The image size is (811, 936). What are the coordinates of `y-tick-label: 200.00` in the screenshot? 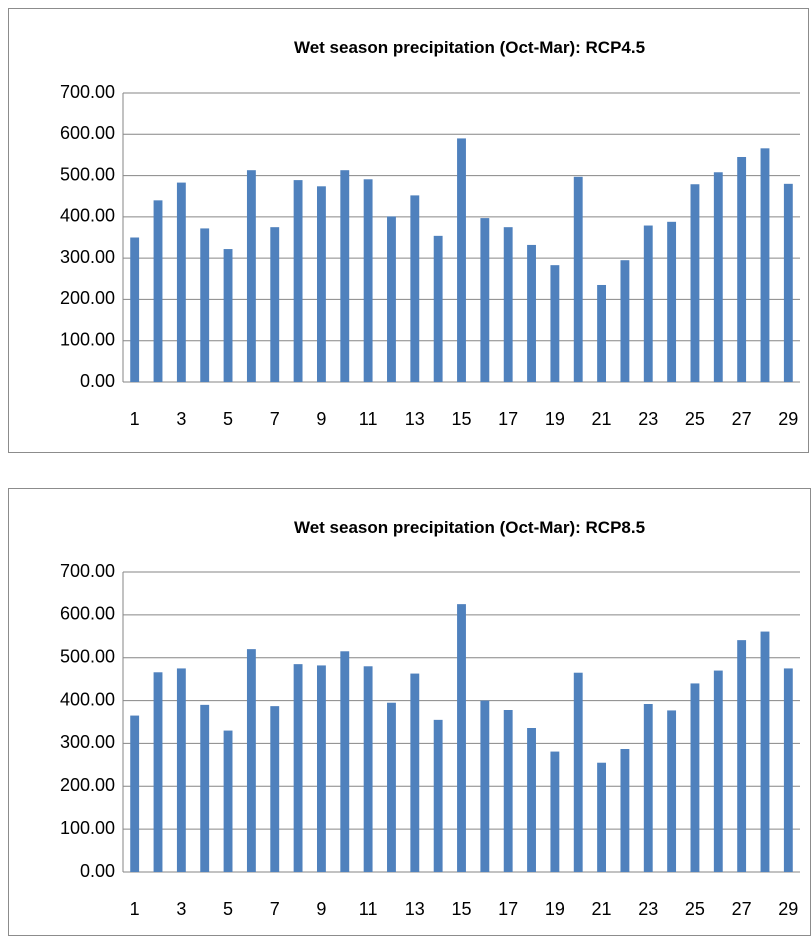 It's located at (87, 298).